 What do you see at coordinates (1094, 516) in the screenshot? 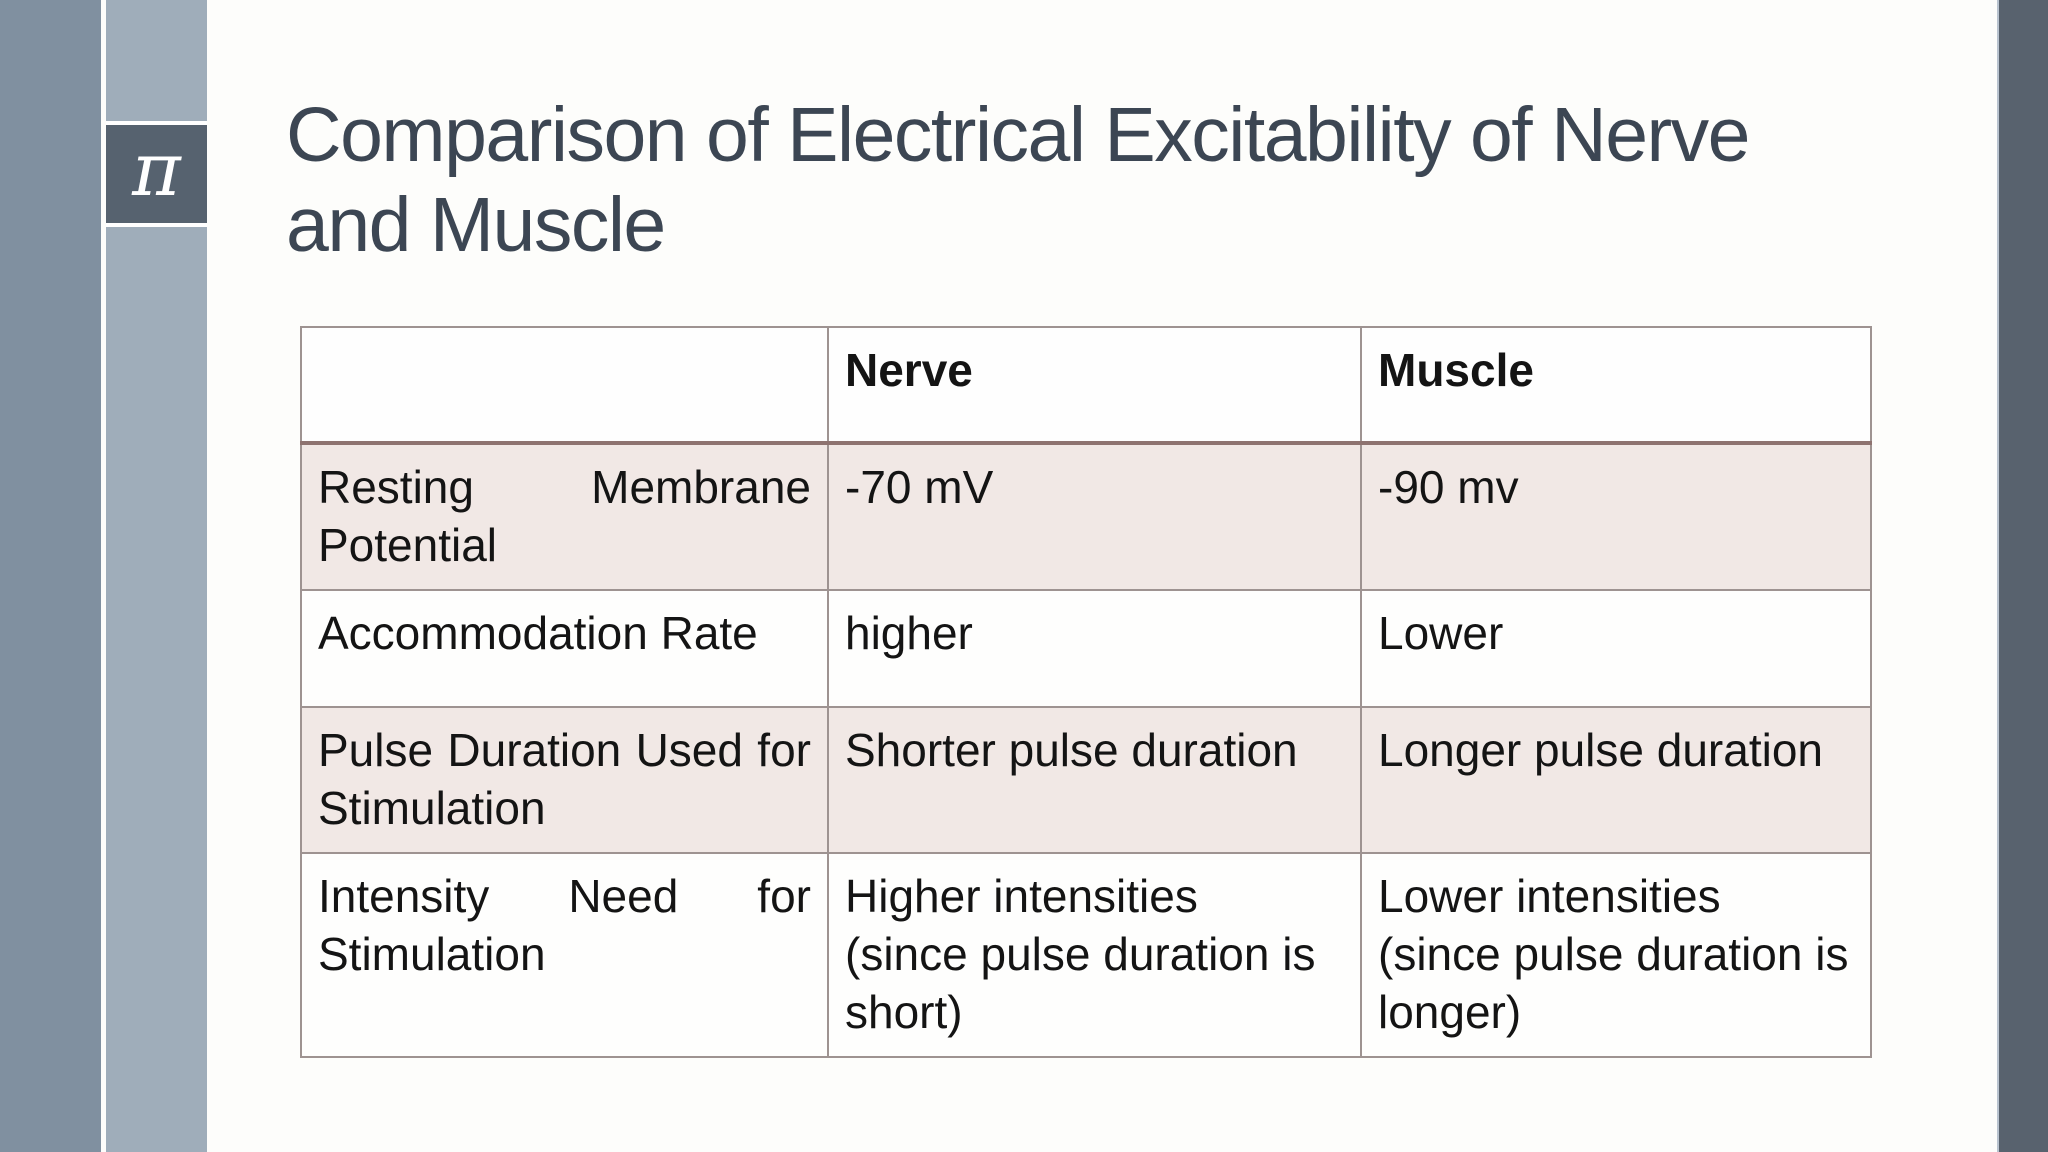
I see `nerve-value: -70 mV` at bounding box center [1094, 516].